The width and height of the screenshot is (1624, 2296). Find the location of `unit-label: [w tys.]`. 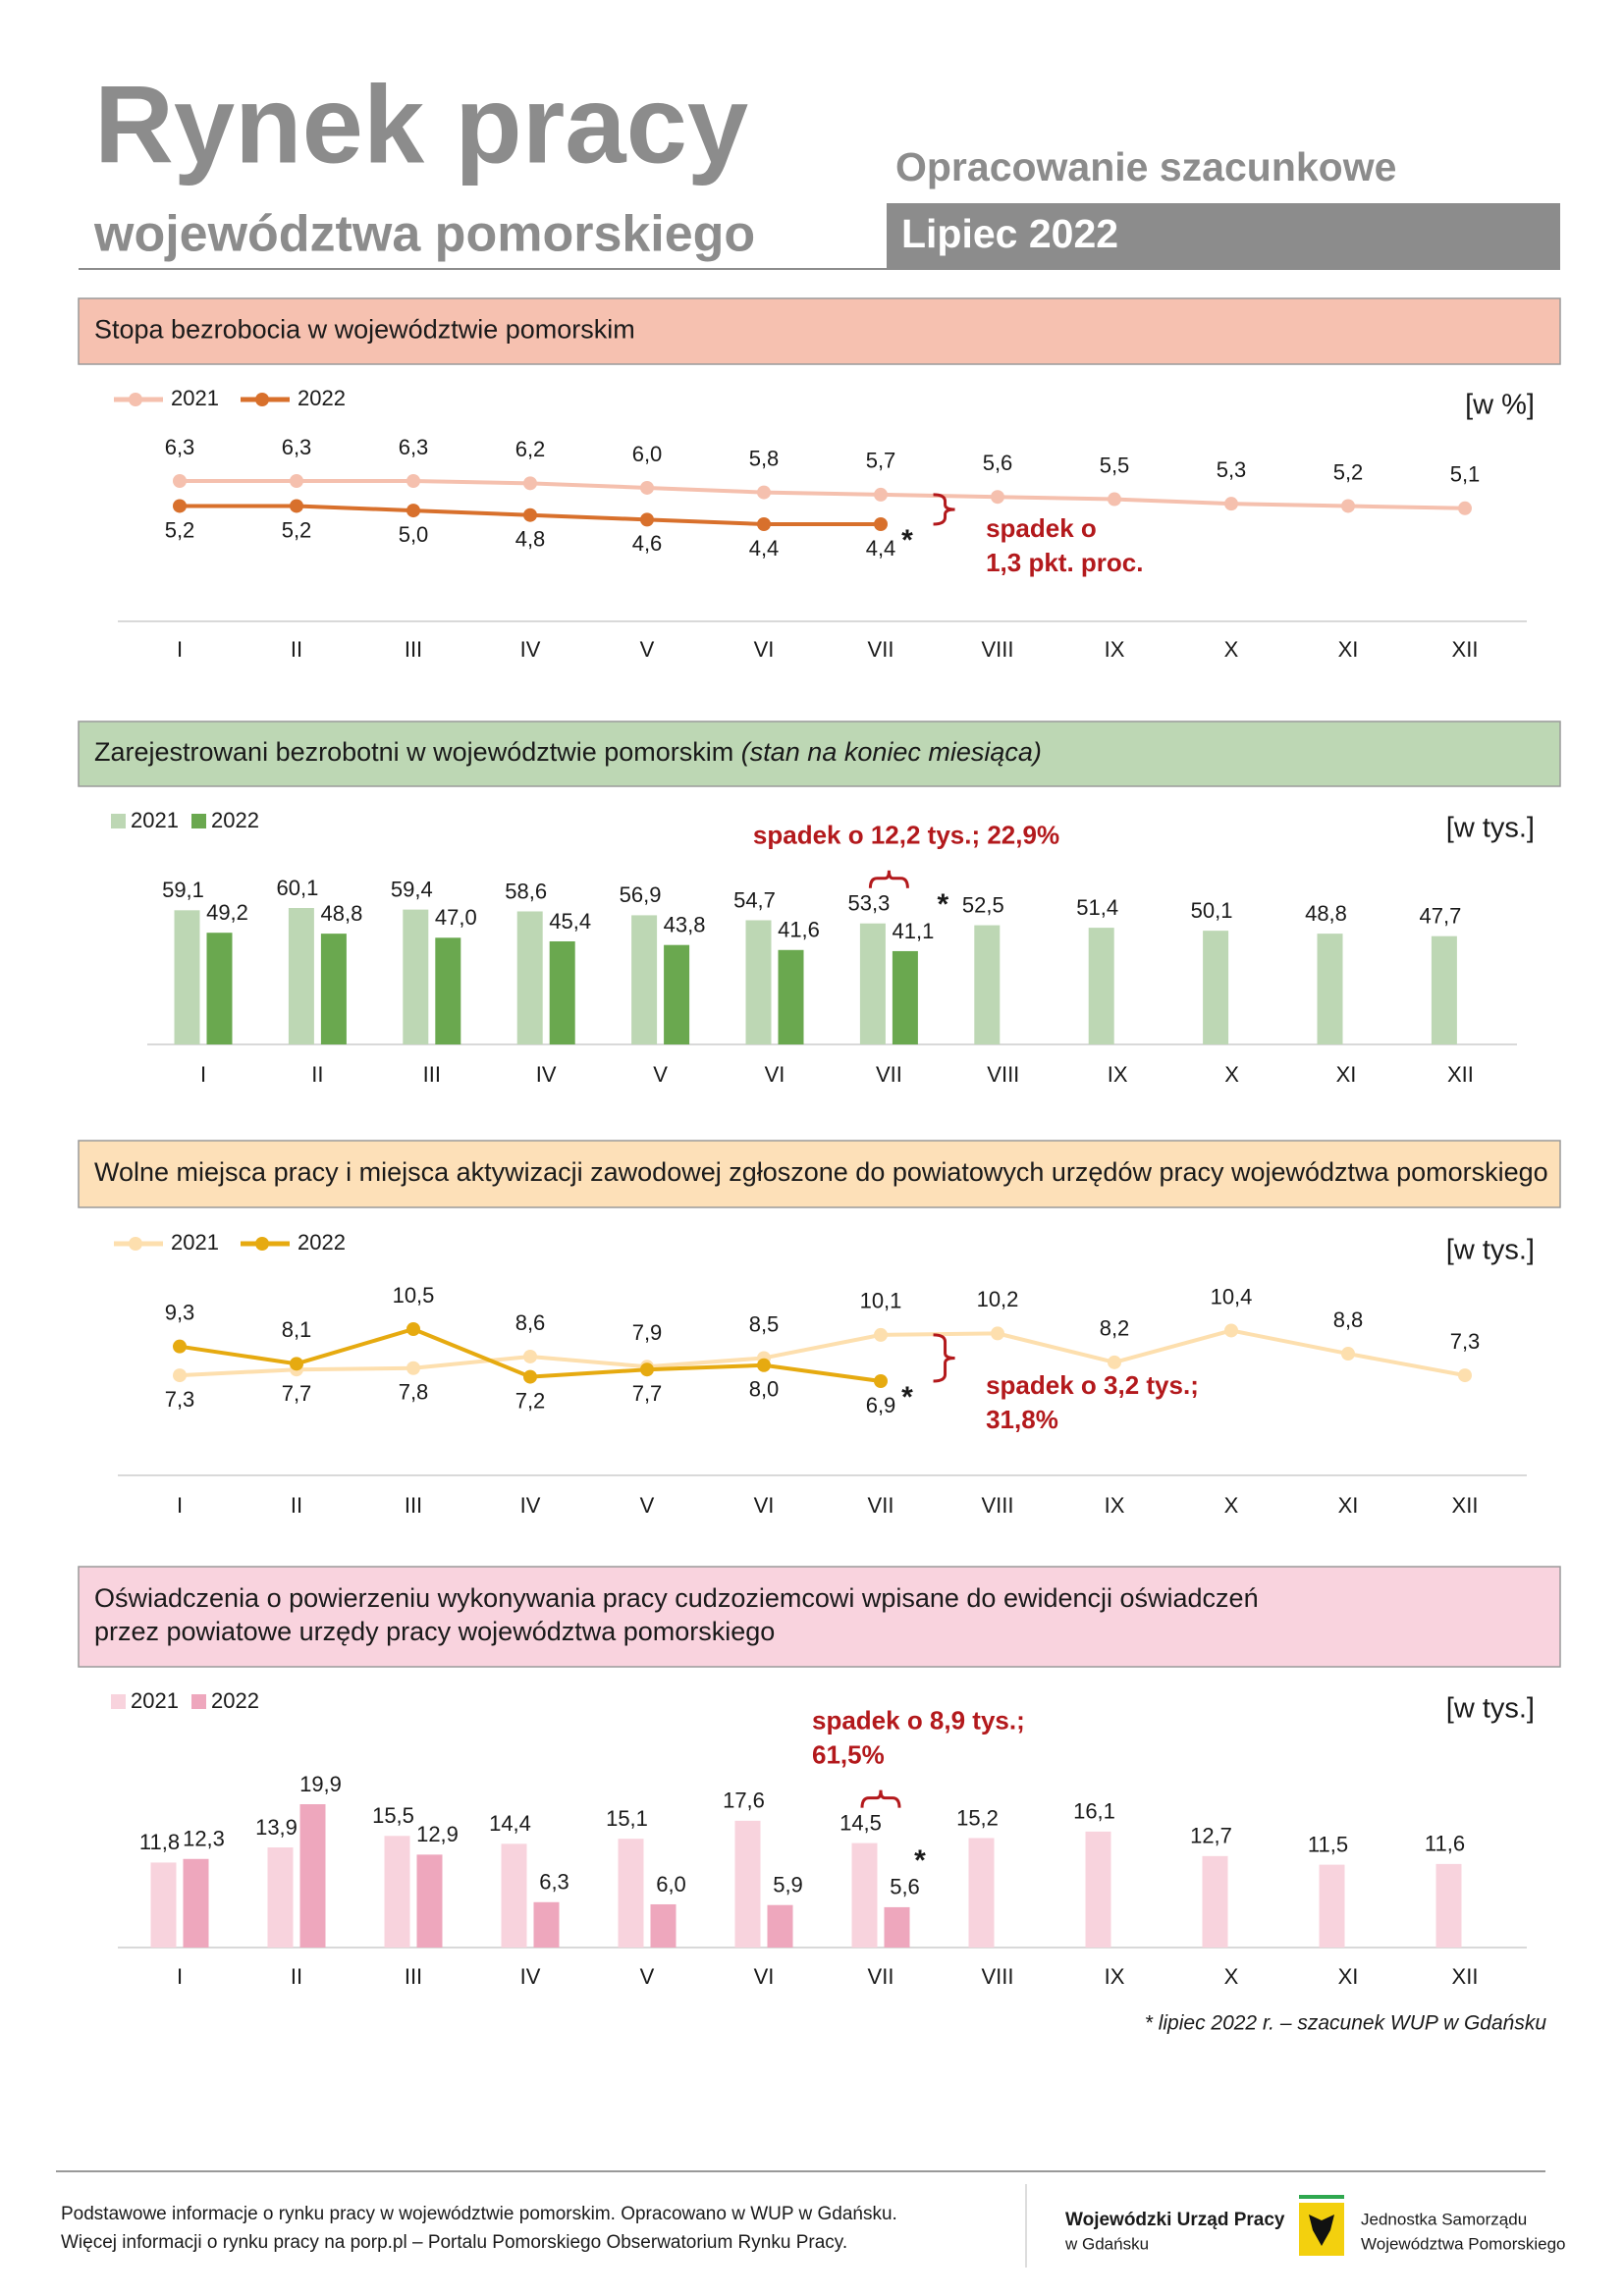

unit-label: [w tys.] is located at coordinates (1490, 1250).